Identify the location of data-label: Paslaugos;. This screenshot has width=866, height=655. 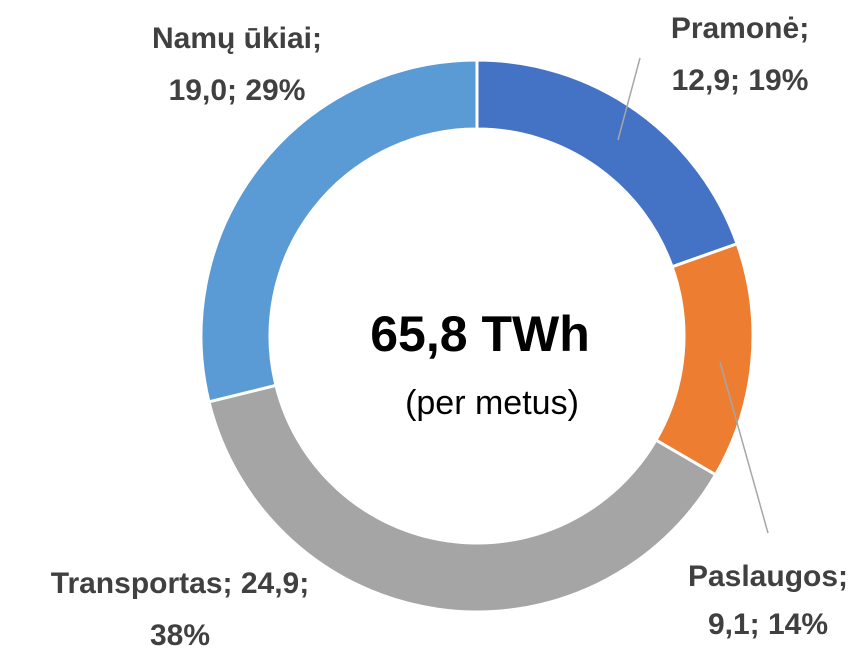
(768, 576).